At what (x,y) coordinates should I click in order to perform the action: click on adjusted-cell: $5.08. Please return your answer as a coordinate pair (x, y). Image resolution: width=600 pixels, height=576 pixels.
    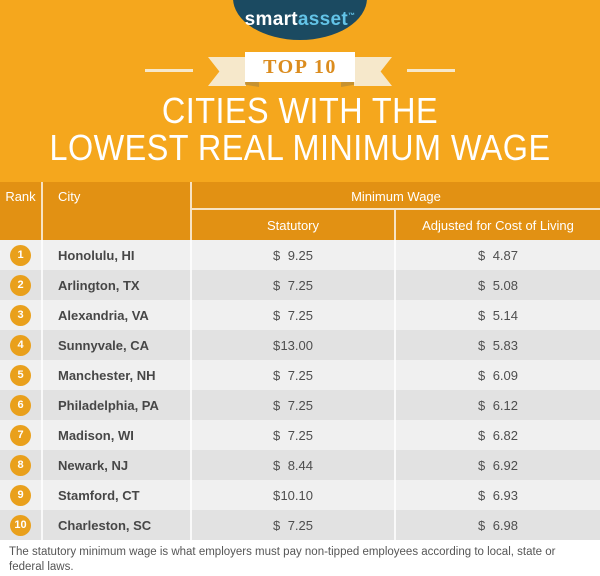
    Looking at the image, I should click on (498, 285).